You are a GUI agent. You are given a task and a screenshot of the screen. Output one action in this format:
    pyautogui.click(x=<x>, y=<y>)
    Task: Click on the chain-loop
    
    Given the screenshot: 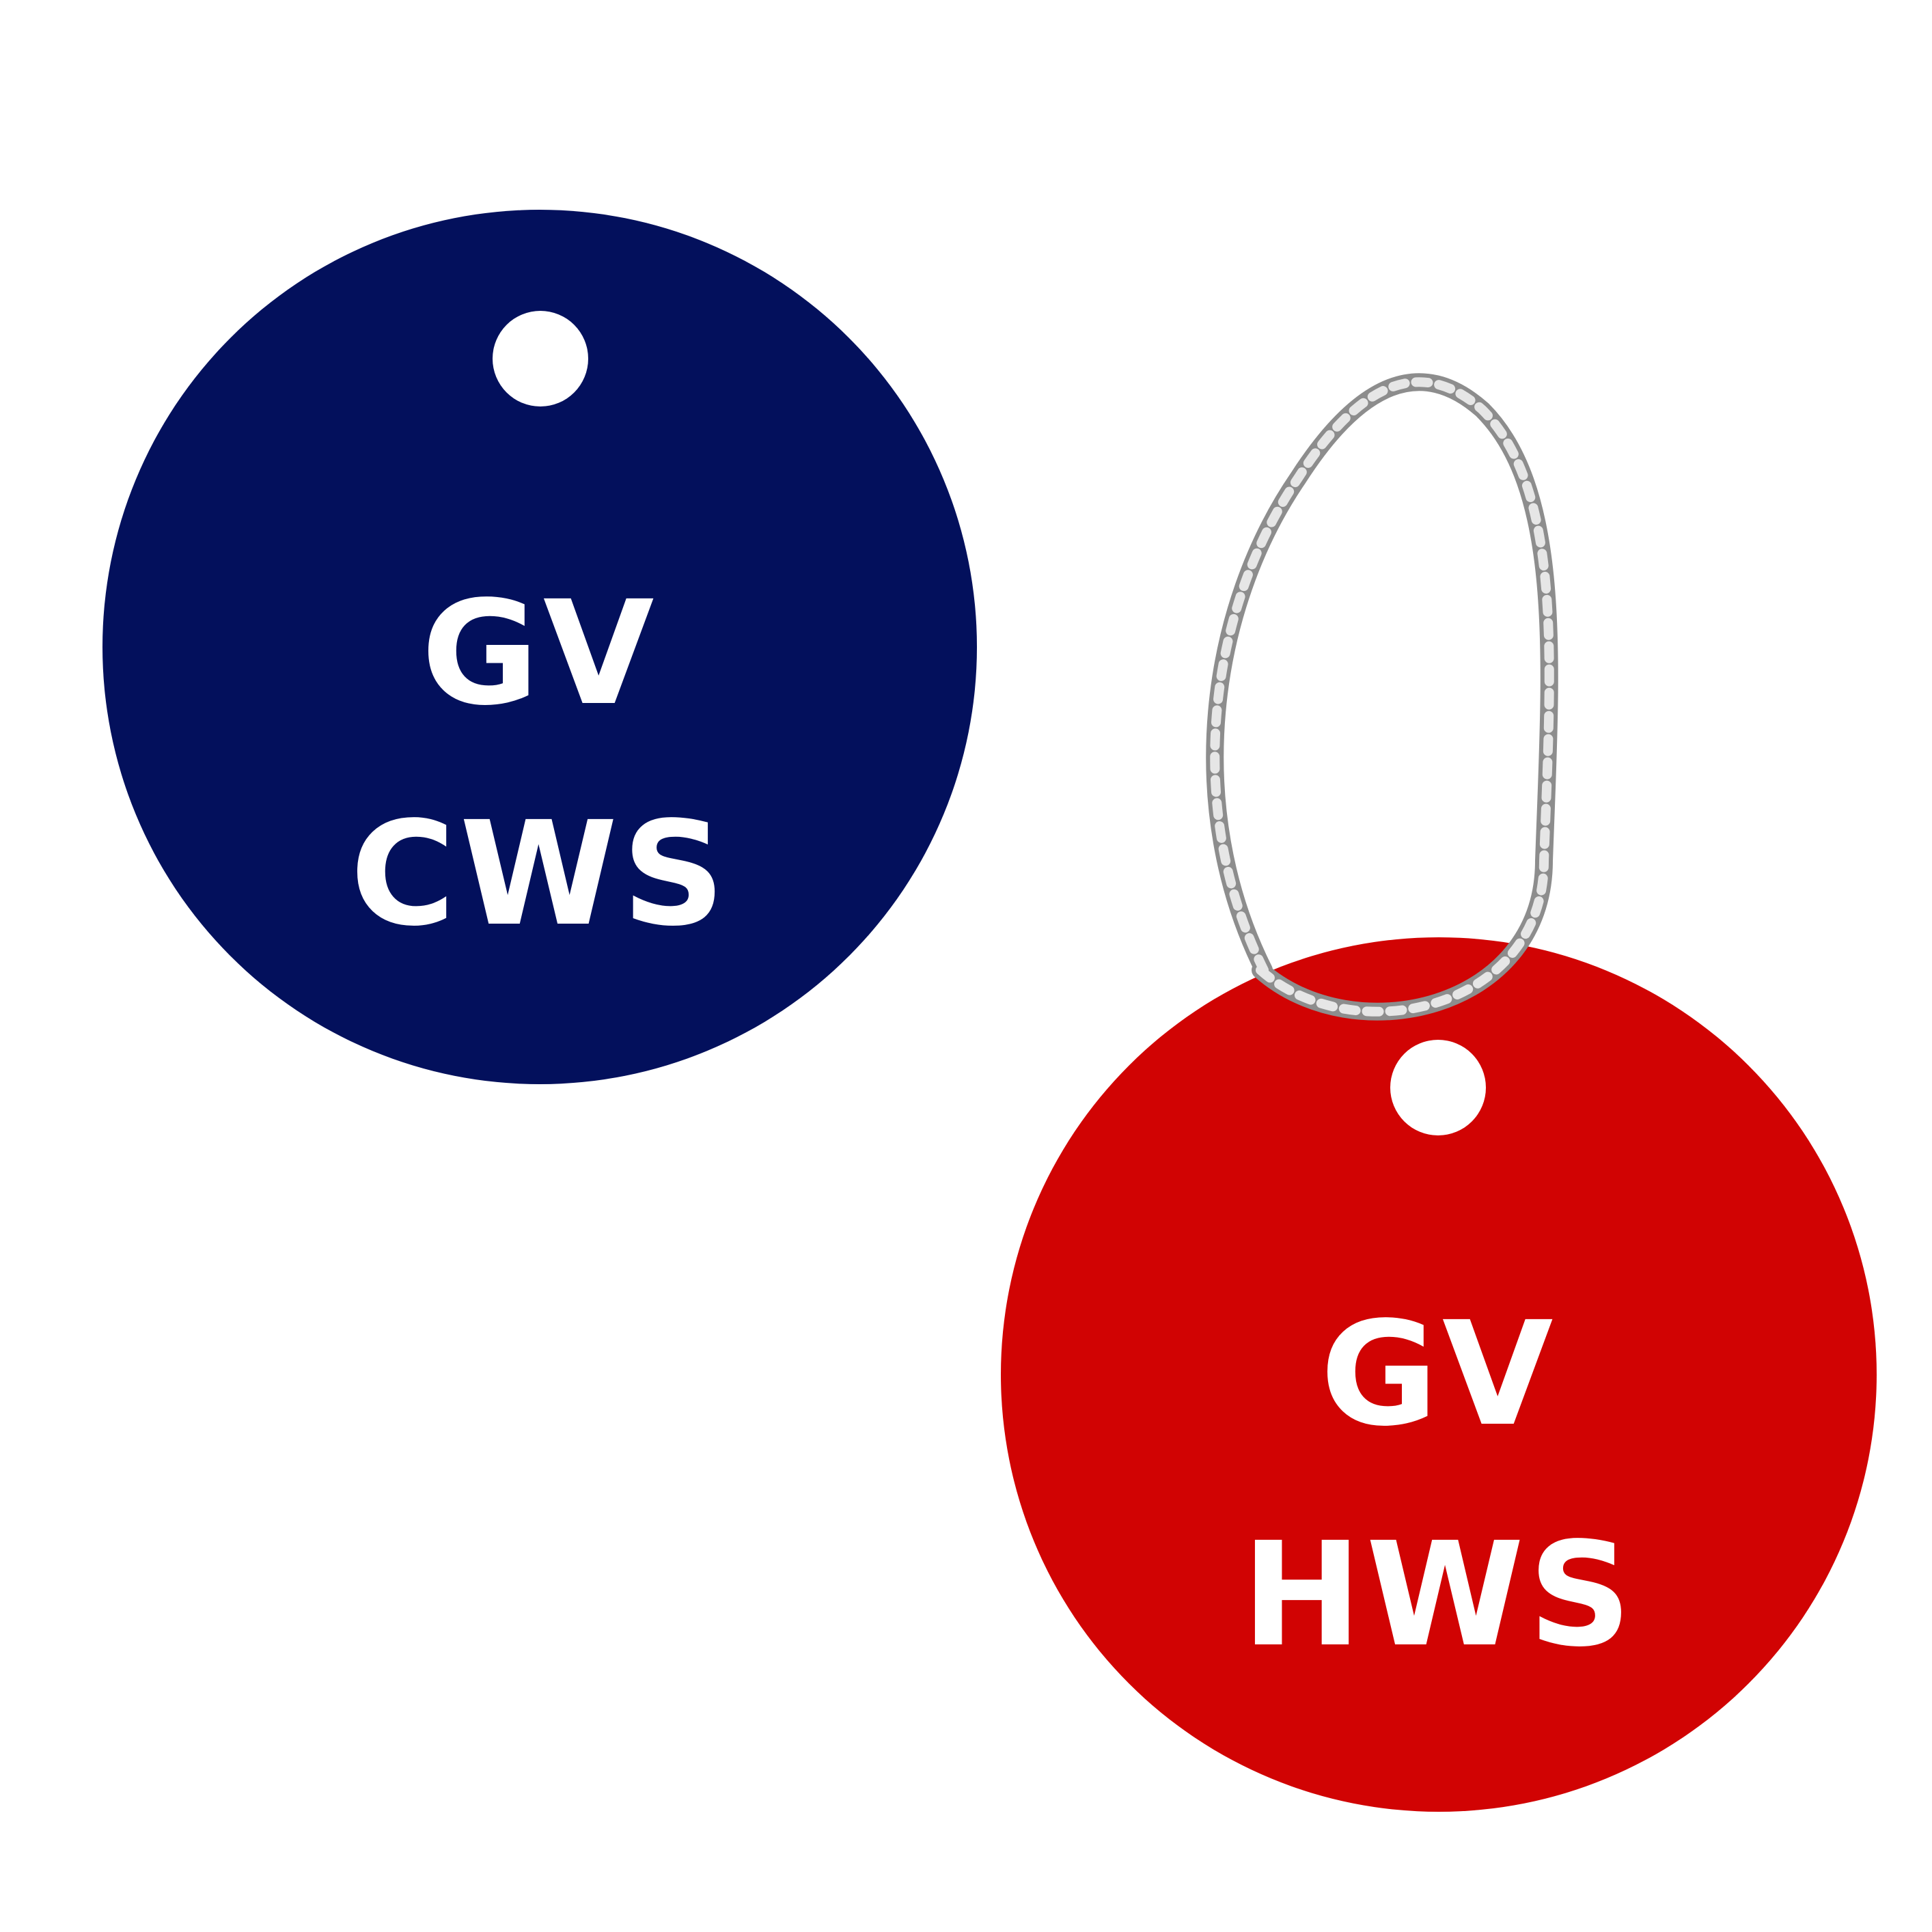 What is the action you would take?
    pyautogui.click(x=1382, y=697)
    